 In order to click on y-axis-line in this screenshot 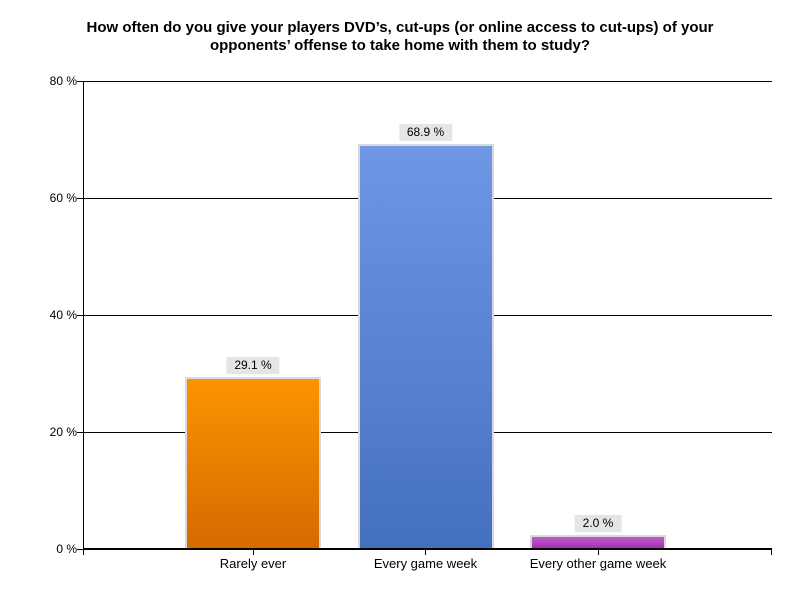, I will do `click(83, 318)`.